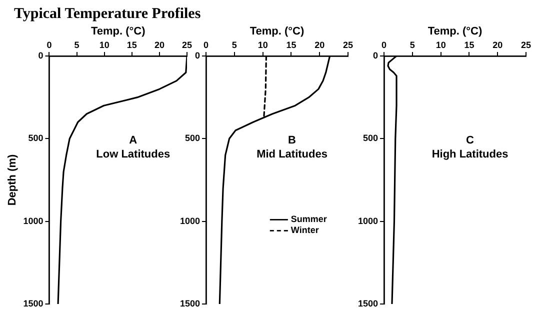 This screenshot has height=321, width=539. I want to click on annotation: Low Latitudes, so click(133, 154).